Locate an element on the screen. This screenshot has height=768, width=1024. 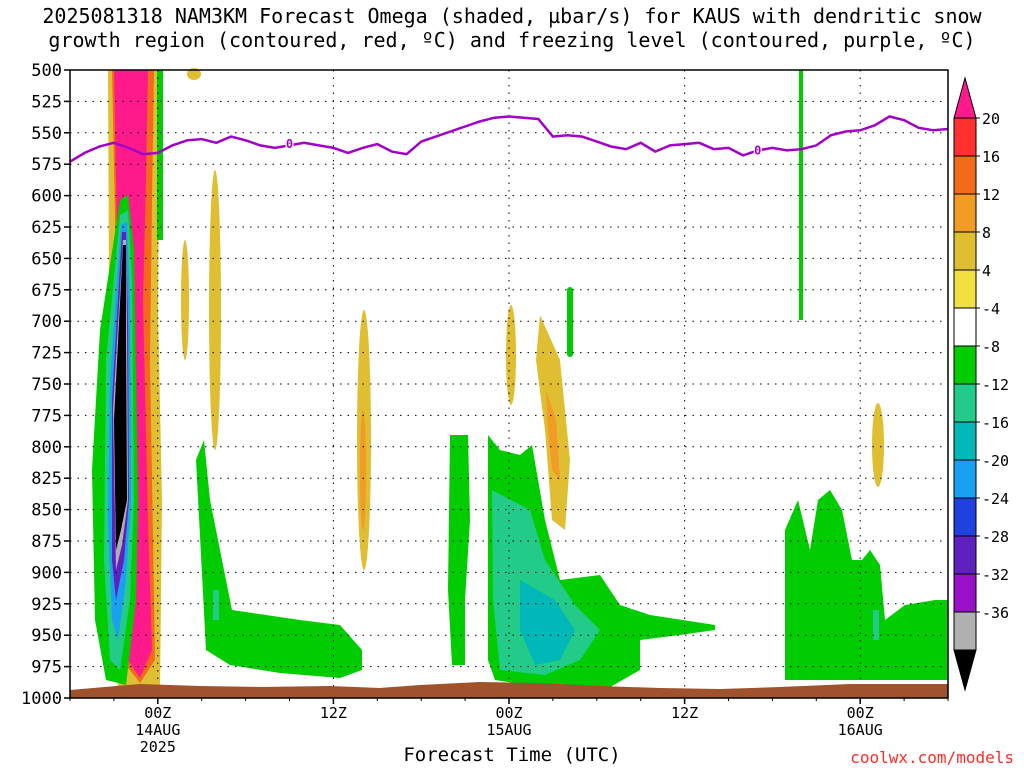
y-tick-label: 750 is located at coordinates (46, 385).